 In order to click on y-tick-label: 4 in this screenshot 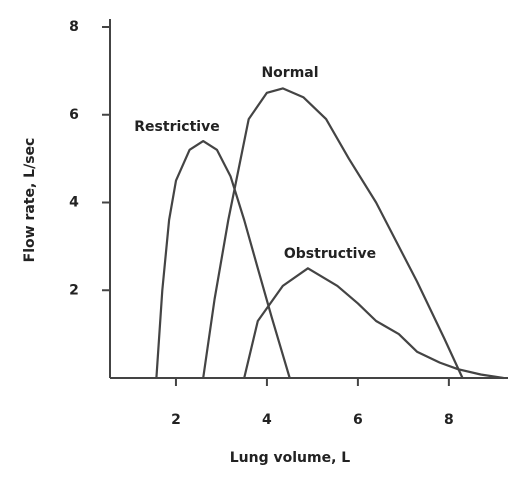, I will do `click(74, 203)`.